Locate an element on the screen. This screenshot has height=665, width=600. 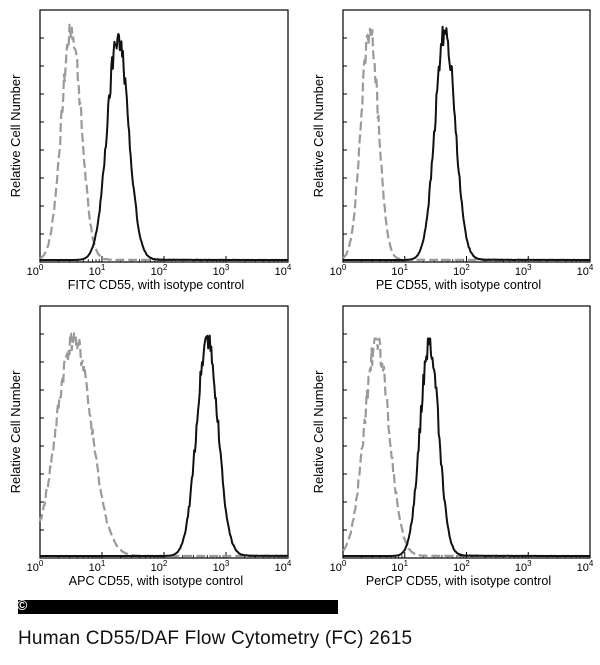
x-axis-label: APC CD55, with isotype control is located at coordinates (156, 581).